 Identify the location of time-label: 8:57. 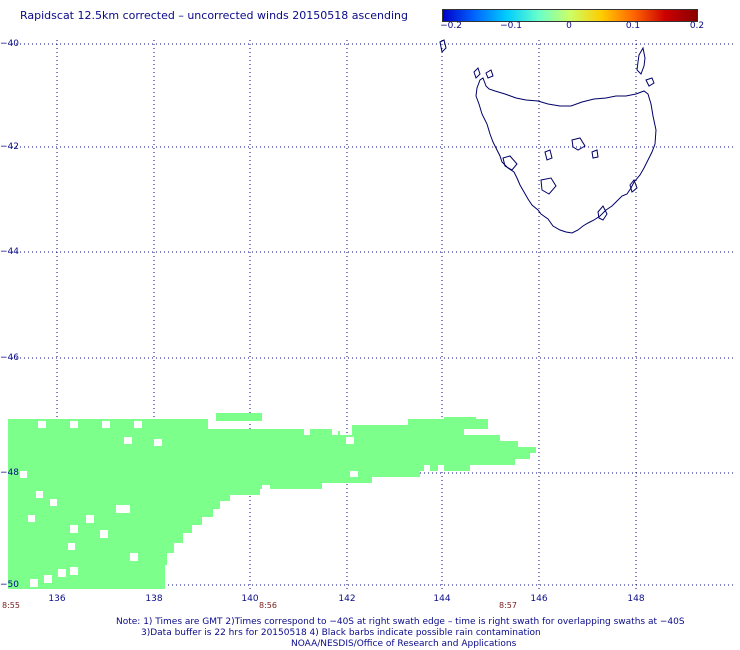
(508, 605).